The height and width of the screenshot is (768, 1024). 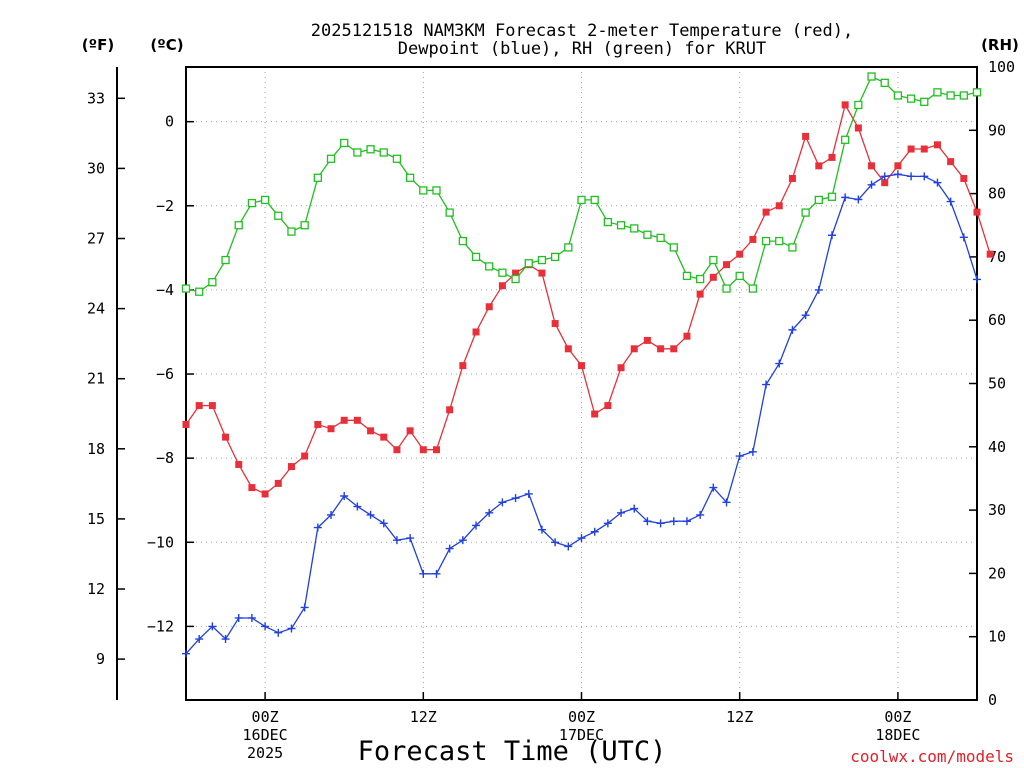 I want to click on x-axis-title: Forecast Time (UTC), so click(x=512, y=751).